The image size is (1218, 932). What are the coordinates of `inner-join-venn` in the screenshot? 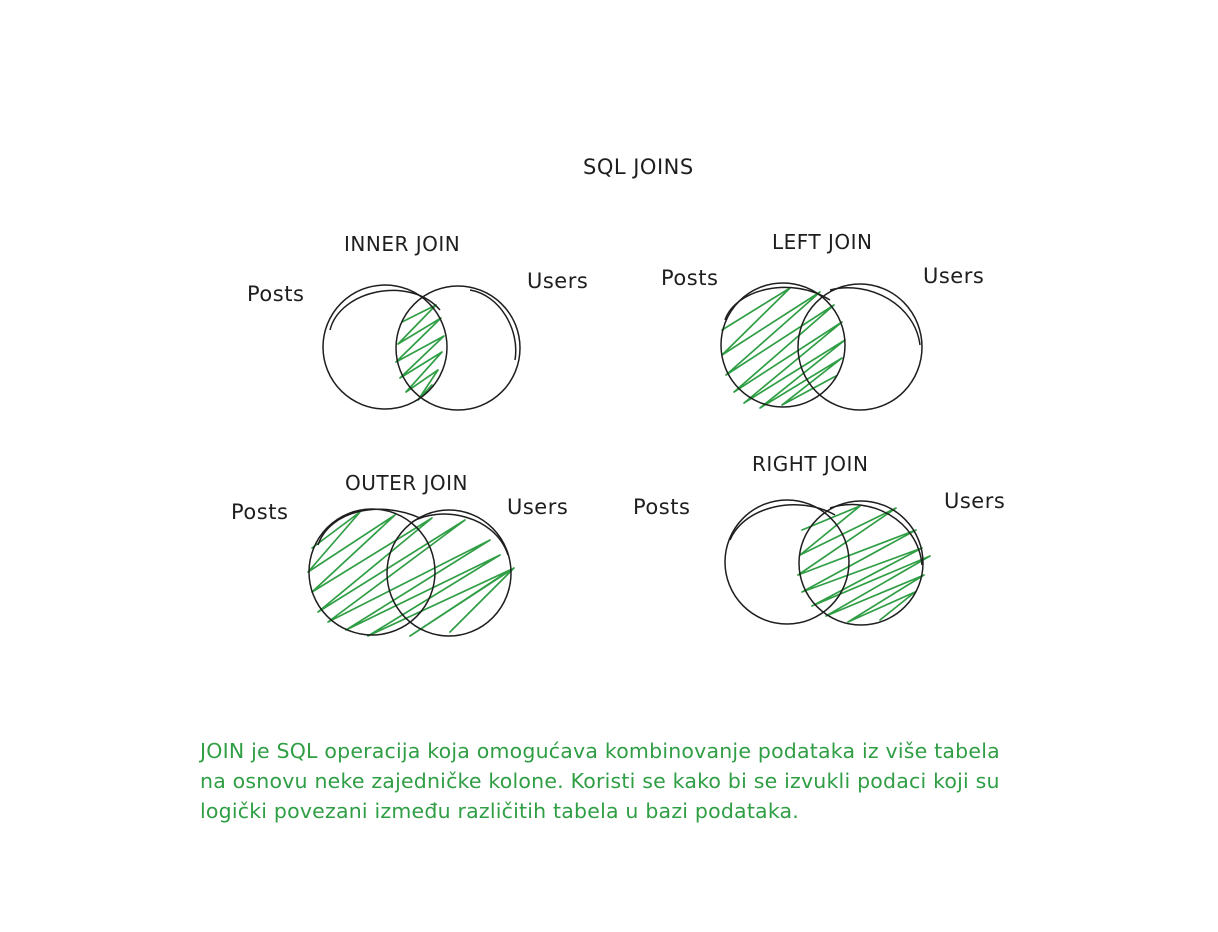 It's located at (421, 347).